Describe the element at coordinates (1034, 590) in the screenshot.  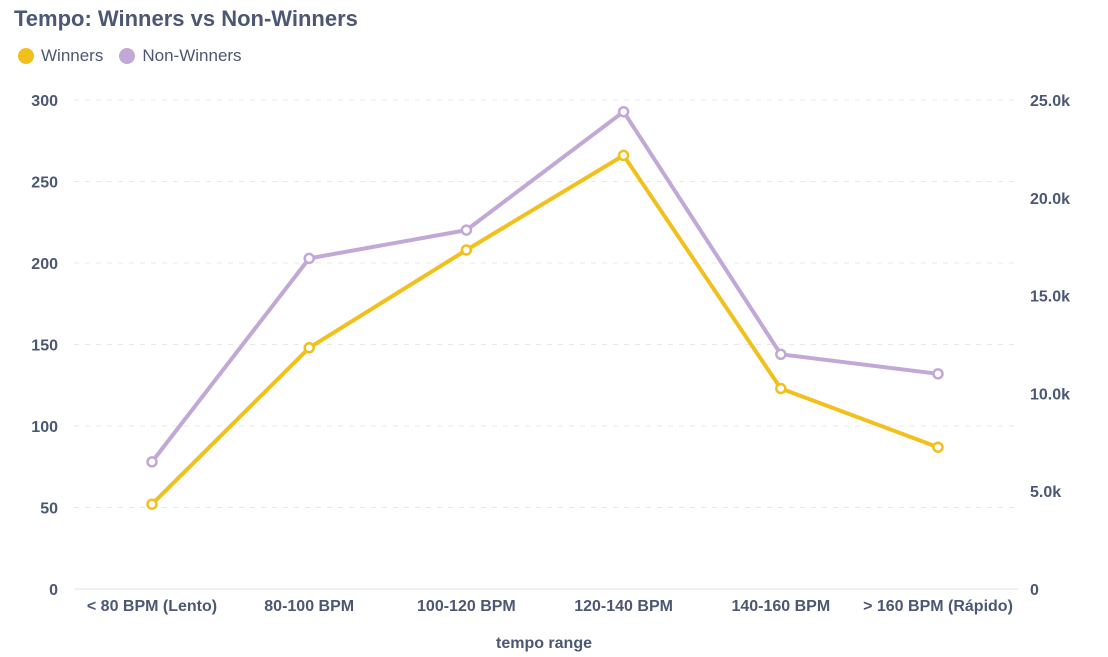
I see `right-tick-label: 0` at that location.